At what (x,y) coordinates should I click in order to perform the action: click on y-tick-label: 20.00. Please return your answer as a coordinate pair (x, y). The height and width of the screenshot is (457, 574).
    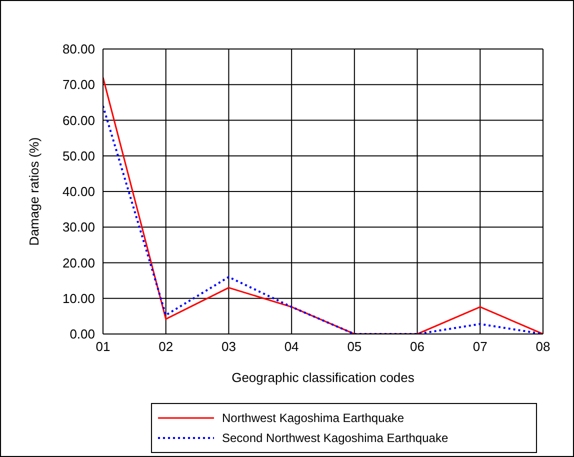
    Looking at the image, I should click on (78, 262).